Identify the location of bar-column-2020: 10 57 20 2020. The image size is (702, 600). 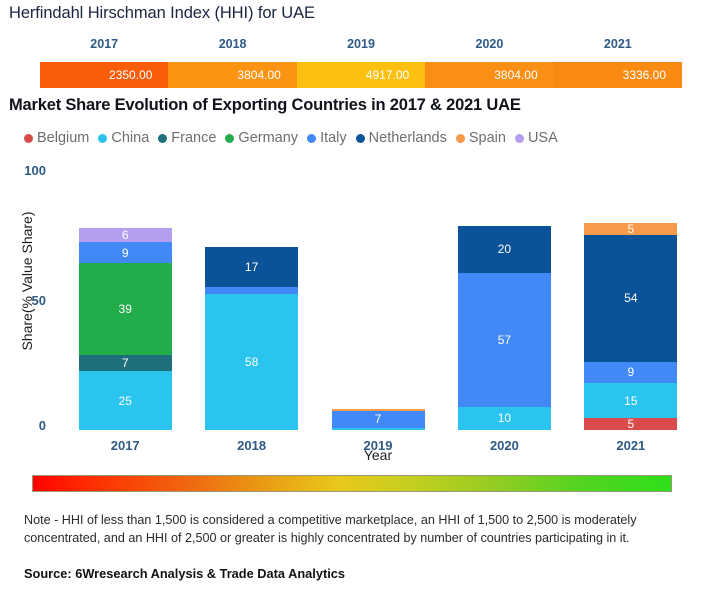
(504, 324).